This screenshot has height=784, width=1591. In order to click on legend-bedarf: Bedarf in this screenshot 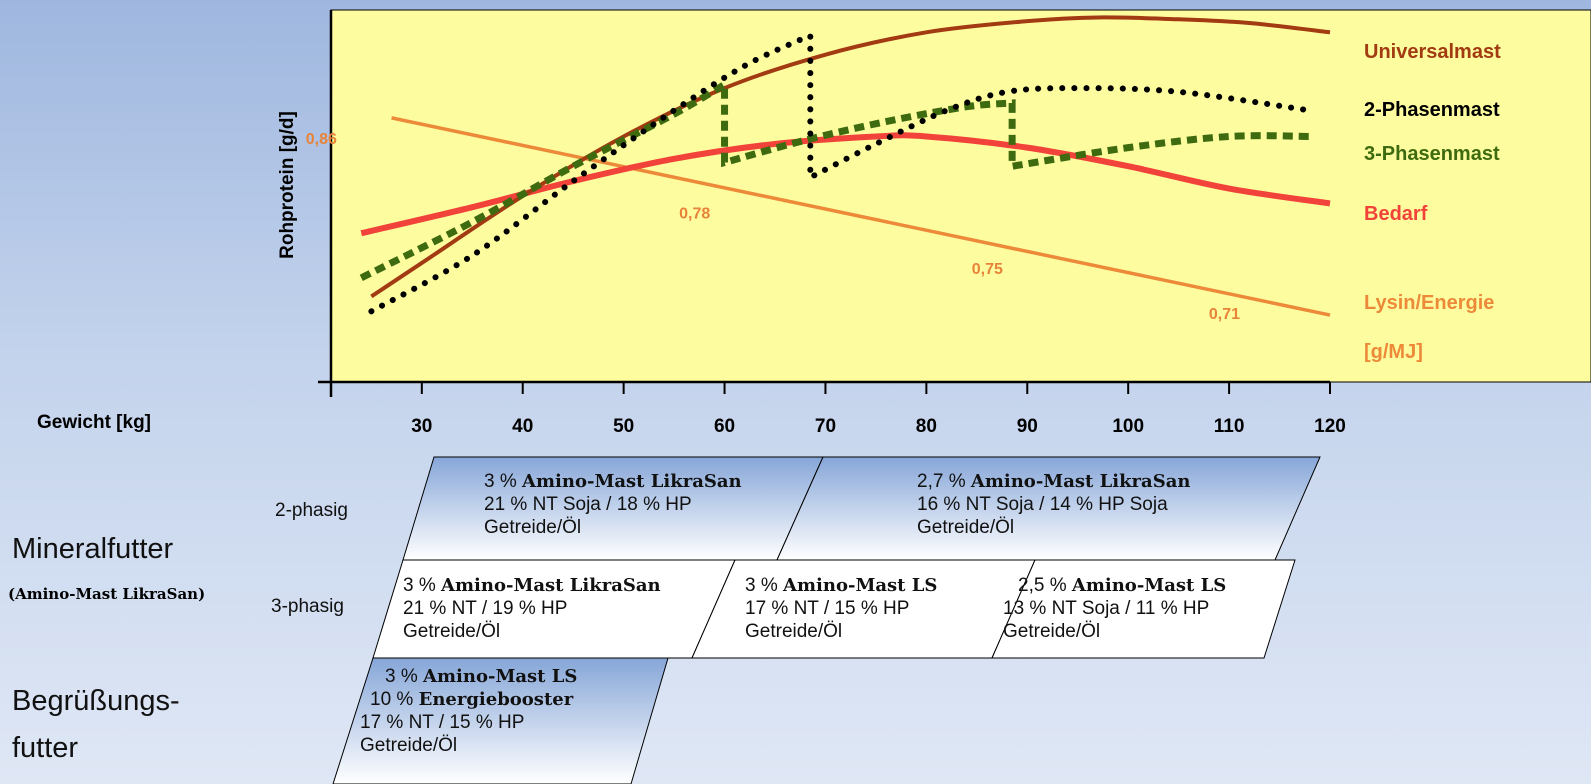, I will do `click(1396, 214)`.